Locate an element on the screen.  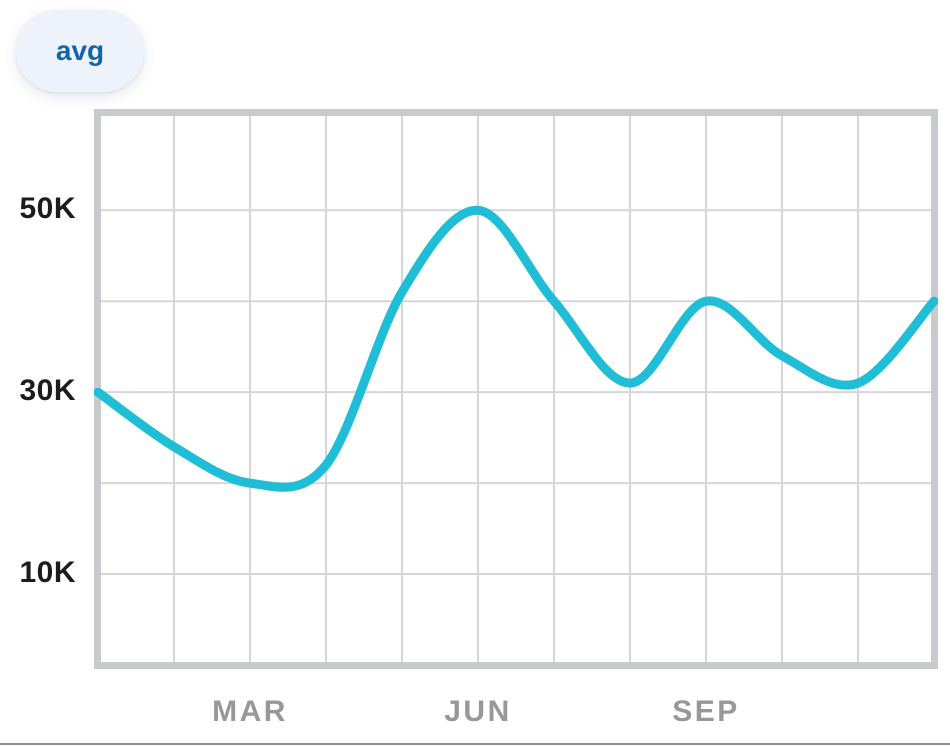
y-axis-tick-50k: 50K is located at coordinates (47, 208).